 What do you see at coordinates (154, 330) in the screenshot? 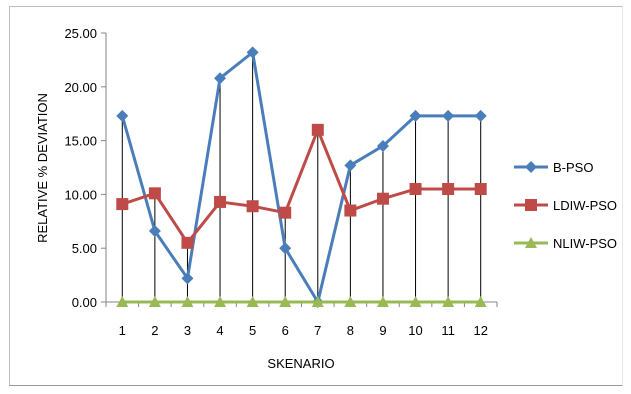
I see `x-tick-label: 2` at bounding box center [154, 330].